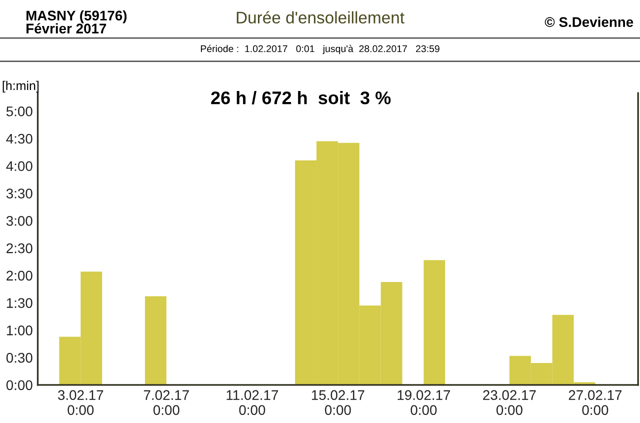 The width and height of the screenshot is (640, 423). Describe the element at coordinates (424, 402) in the screenshot. I see `x-tick-label: 19.02.17 0:00` at that location.